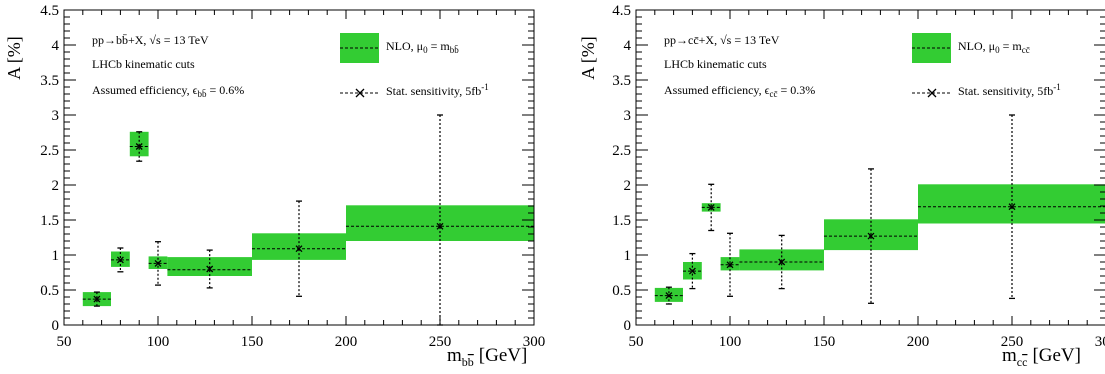 The width and height of the screenshot is (1105, 374). Describe the element at coordinates (49, 168) in the screenshot. I see `left-y-tick-labels: 0 0.5 1 1.5 2 2.5 3 3.5 4 4.5` at that location.